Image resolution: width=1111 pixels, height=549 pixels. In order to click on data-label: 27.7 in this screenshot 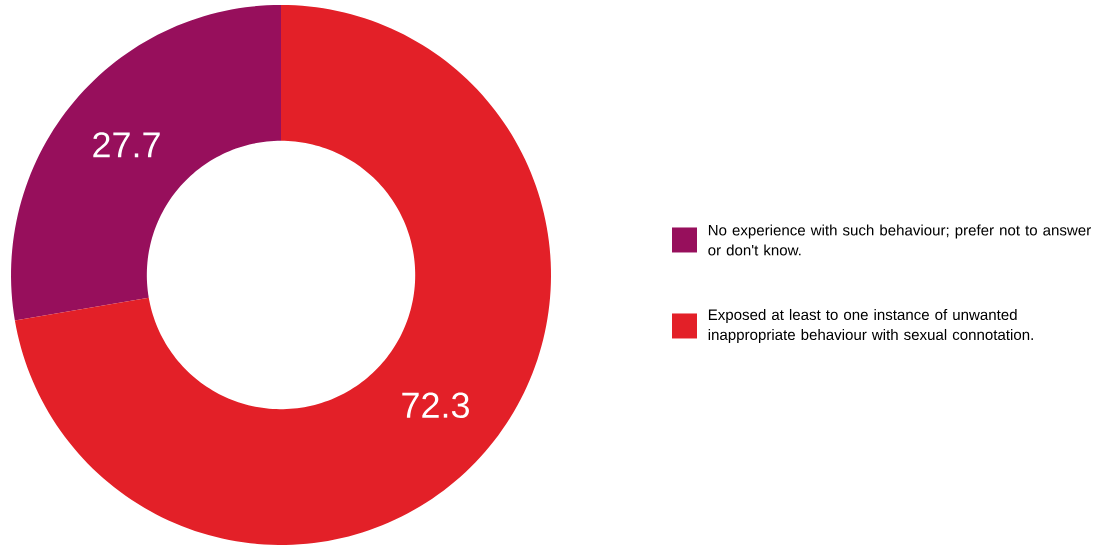, I will do `click(126, 145)`.